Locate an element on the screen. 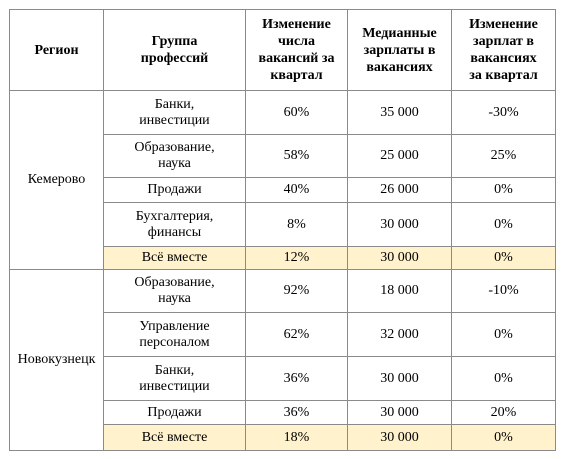  group-cell: Управление персоналом is located at coordinates (174, 334).